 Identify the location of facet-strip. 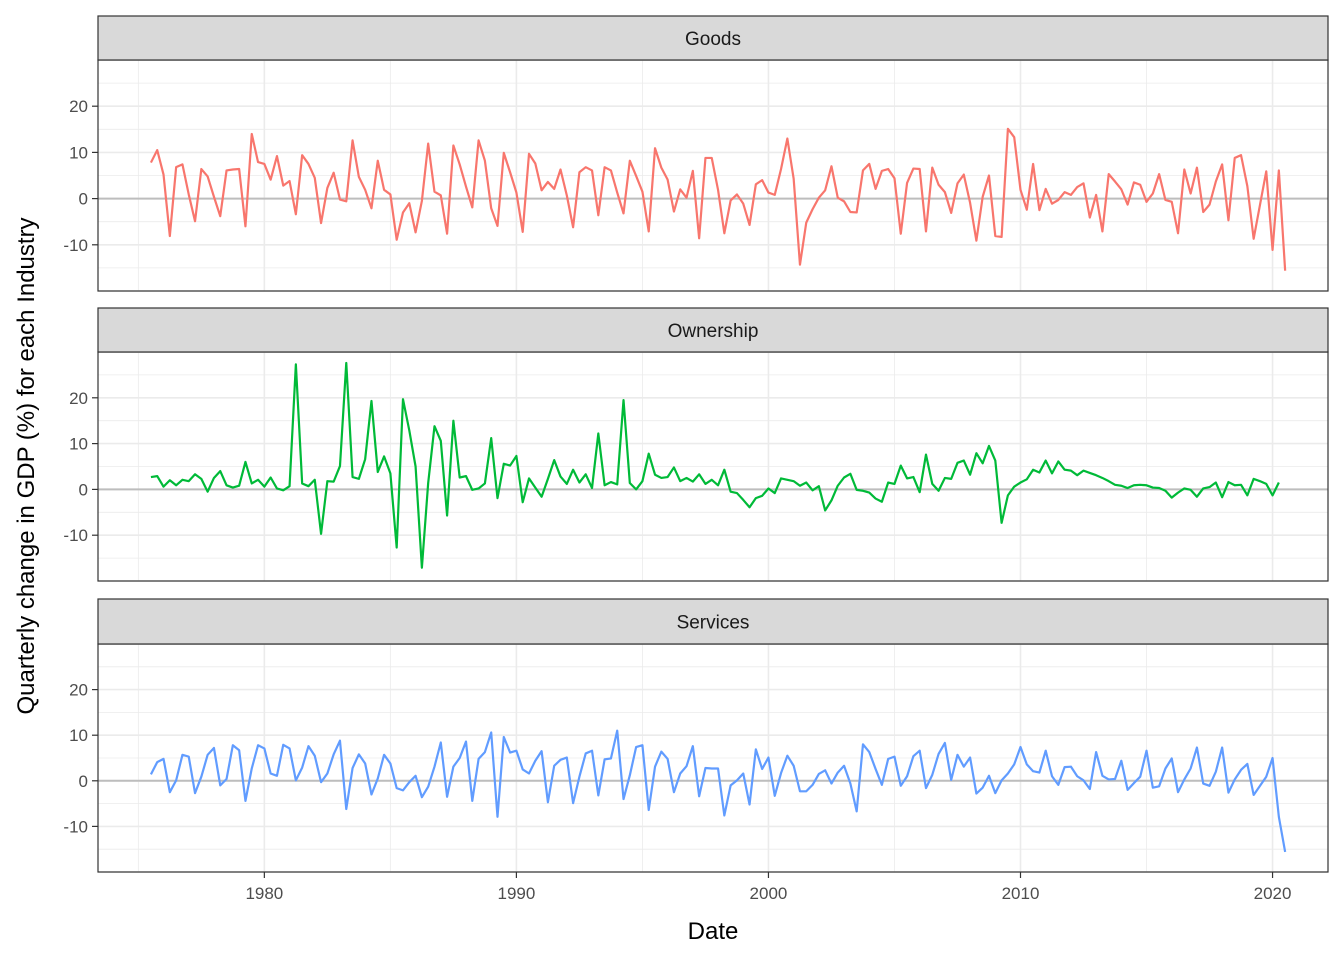
(713, 621).